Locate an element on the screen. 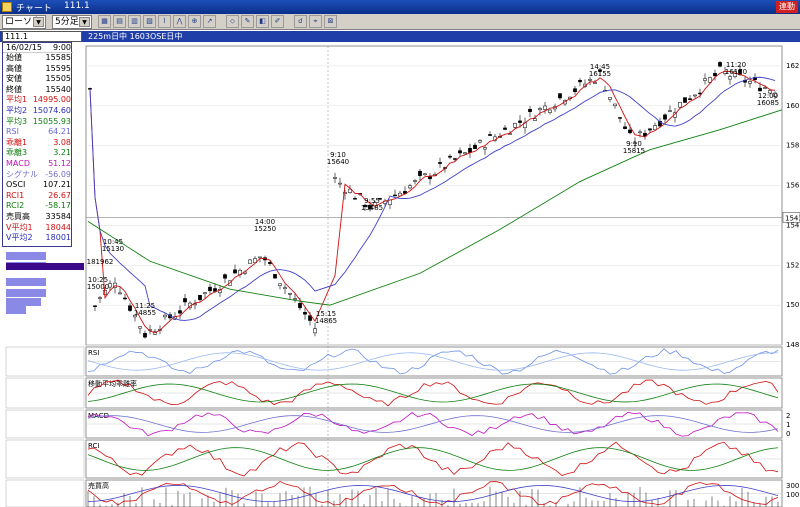 This screenshot has height=507, width=800. zoom-icon: ⊕ is located at coordinates (194, 21).